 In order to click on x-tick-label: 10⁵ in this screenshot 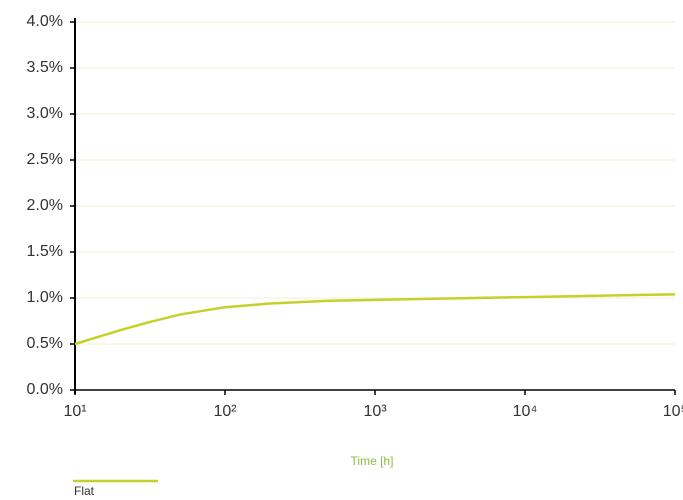, I will do `click(673, 411)`.